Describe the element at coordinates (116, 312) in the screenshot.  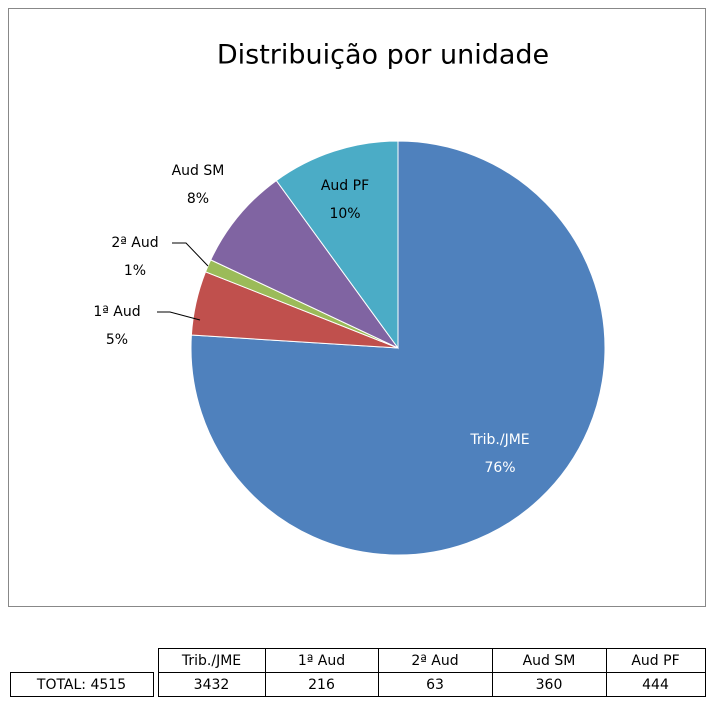
I see `slice-label: 1ª Aud` at that location.